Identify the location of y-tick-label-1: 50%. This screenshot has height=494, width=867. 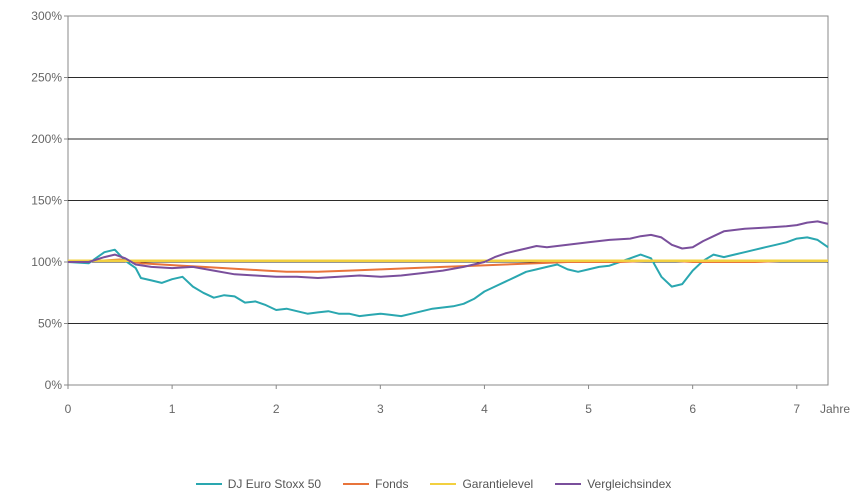
(50, 324).